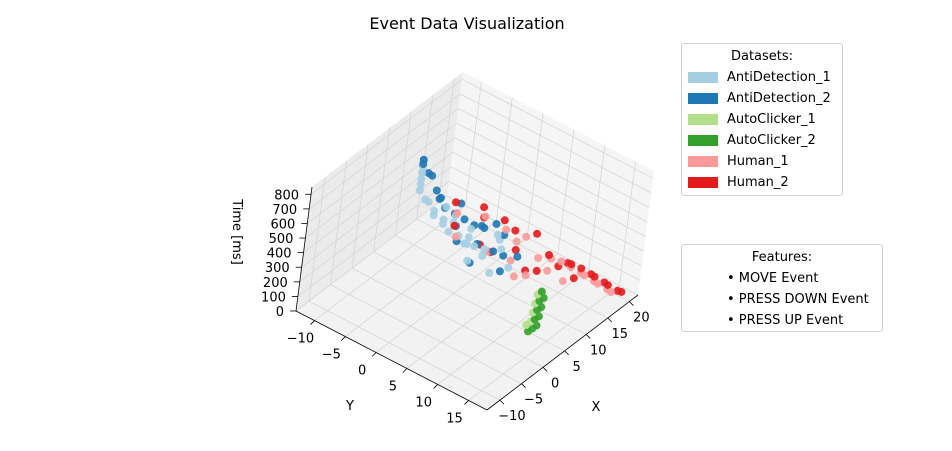 The image size is (952, 451). What do you see at coordinates (771, 119) in the screenshot?
I see `legend-label: AutoClicker_1` at bounding box center [771, 119].